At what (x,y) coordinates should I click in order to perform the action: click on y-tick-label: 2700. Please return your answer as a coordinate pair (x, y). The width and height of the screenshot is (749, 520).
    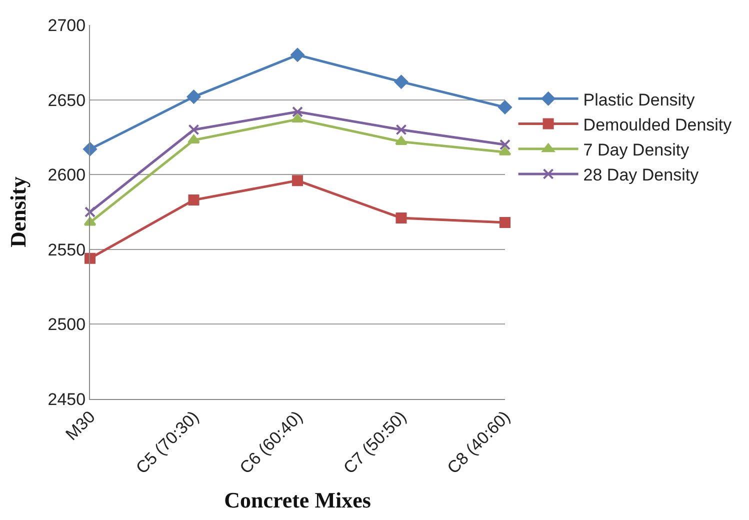
    Looking at the image, I should click on (67, 25).